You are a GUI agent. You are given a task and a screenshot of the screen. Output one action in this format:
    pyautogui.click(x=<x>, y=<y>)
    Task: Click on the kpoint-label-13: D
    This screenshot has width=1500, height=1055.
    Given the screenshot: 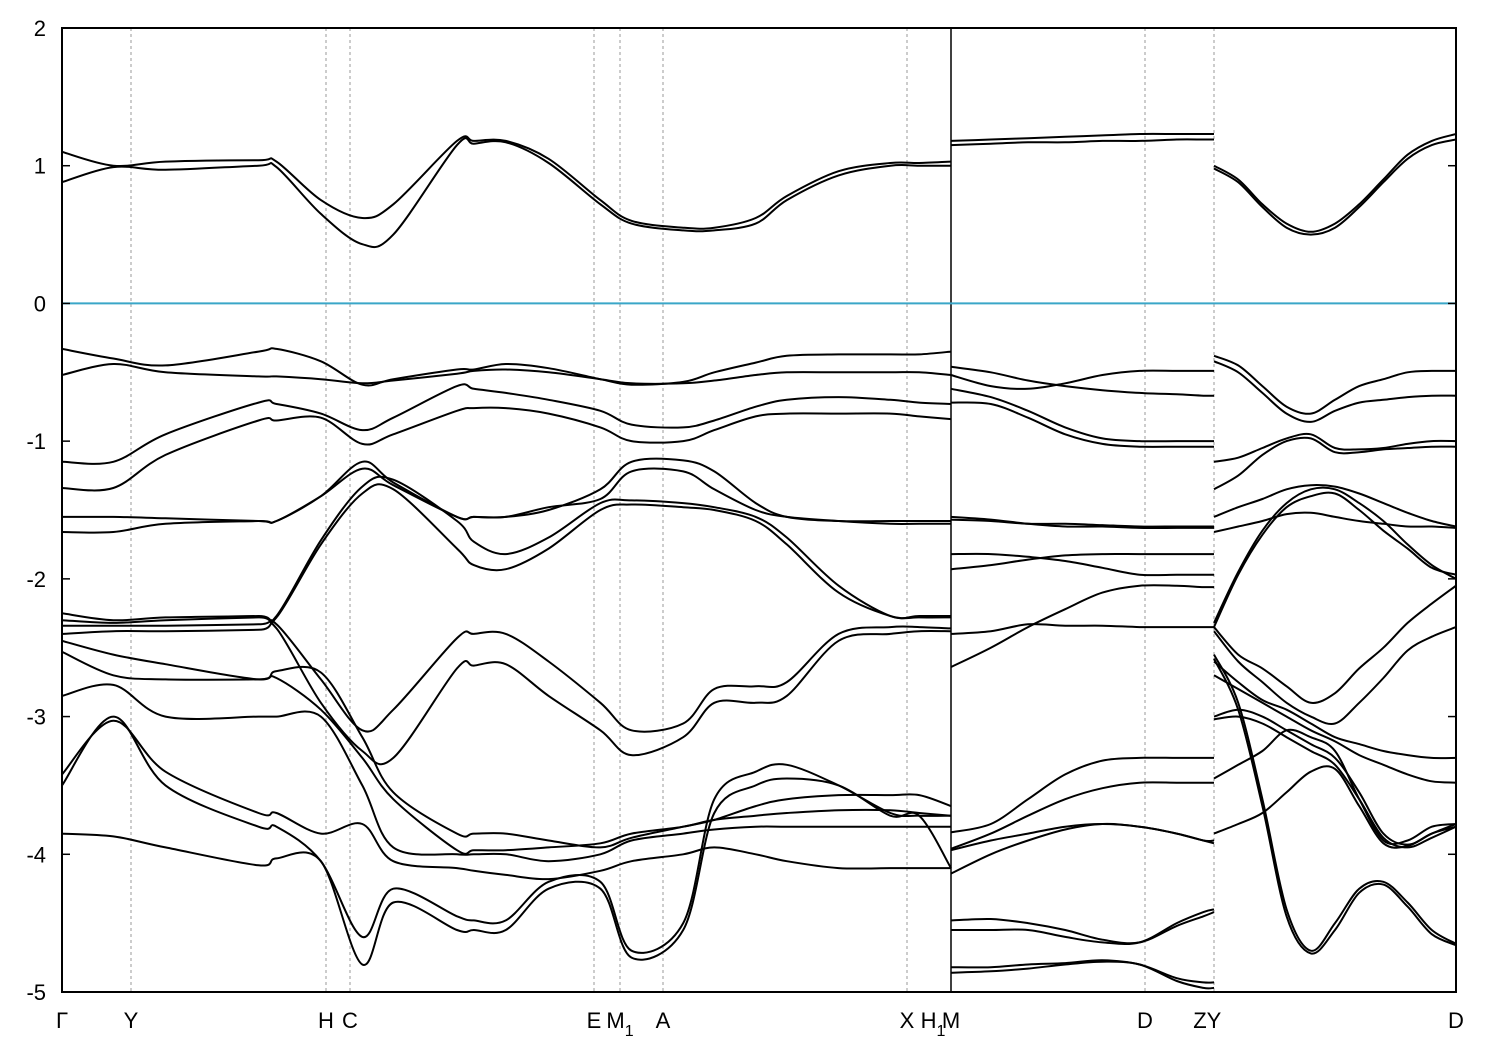 What is the action you would take?
    pyautogui.click(x=1456, y=1020)
    